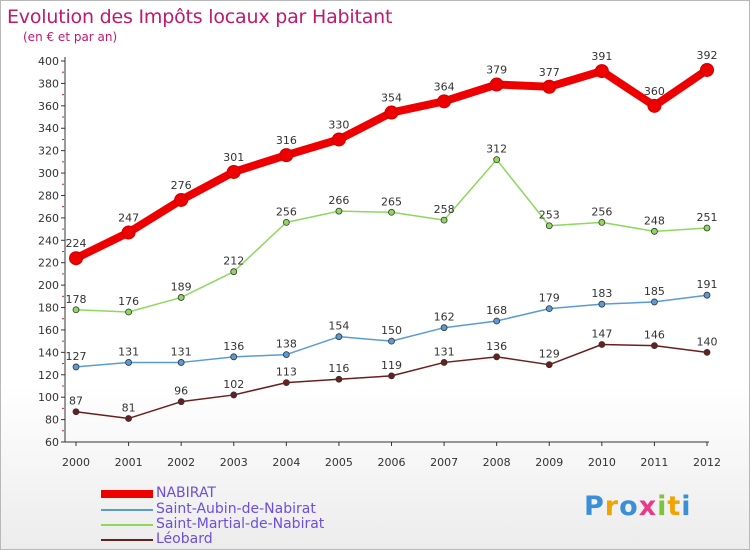  Describe the element at coordinates (48, 83) in the screenshot. I see `y-tick-label: 380` at that location.